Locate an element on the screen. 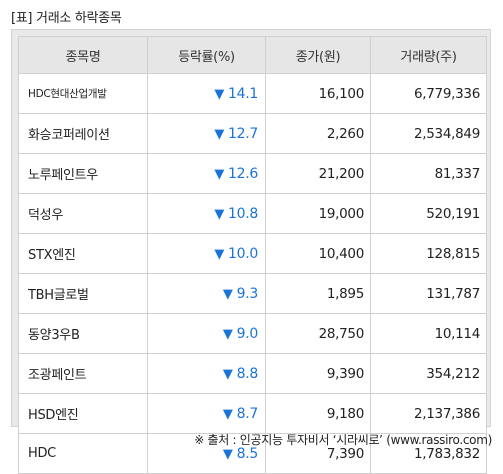  trade-volume: 128,815 is located at coordinates (428, 253).